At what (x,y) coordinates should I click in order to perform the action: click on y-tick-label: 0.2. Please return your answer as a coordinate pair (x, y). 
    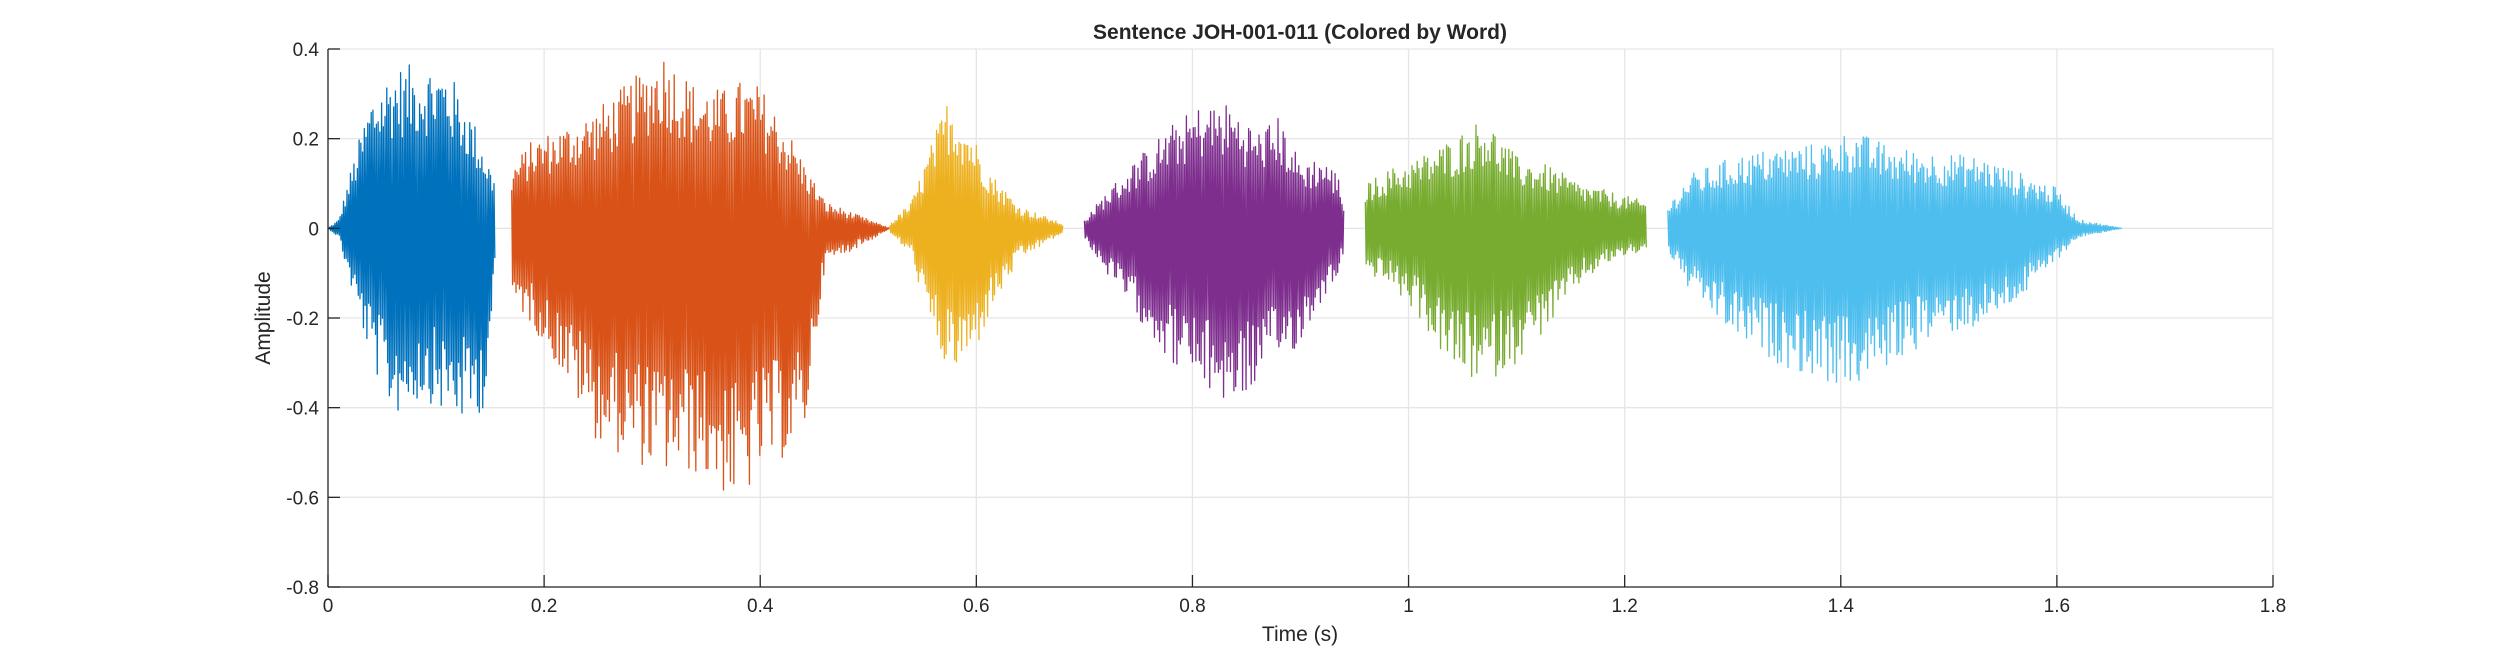
    Looking at the image, I should click on (306, 140).